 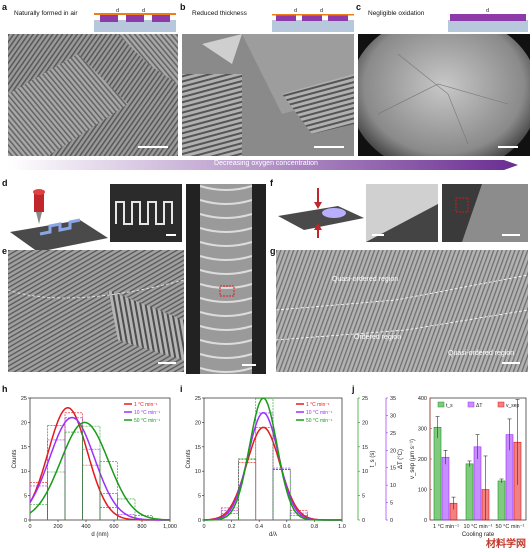 What do you see at coordinates (478, 535) in the screenshot?
I see `x-axis-label: Cooling rate` at bounding box center [478, 535].